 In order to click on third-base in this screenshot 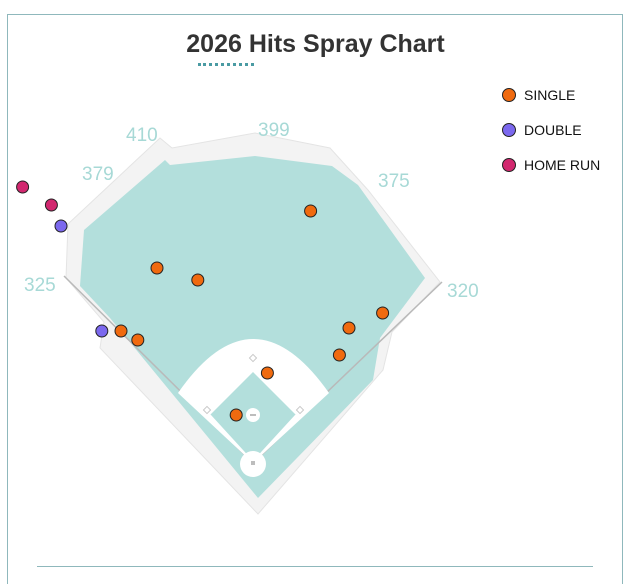, I will do `click(207, 410)`.